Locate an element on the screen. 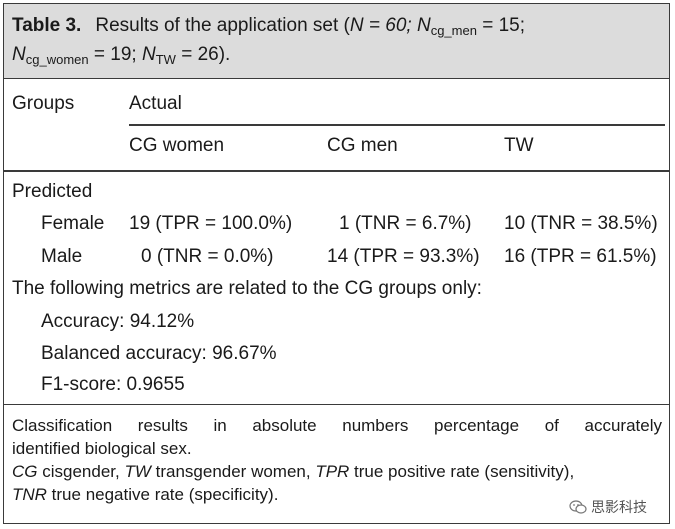 The height and width of the screenshot is (529, 675). abbr-tw: TW is located at coordinates (137, 471).